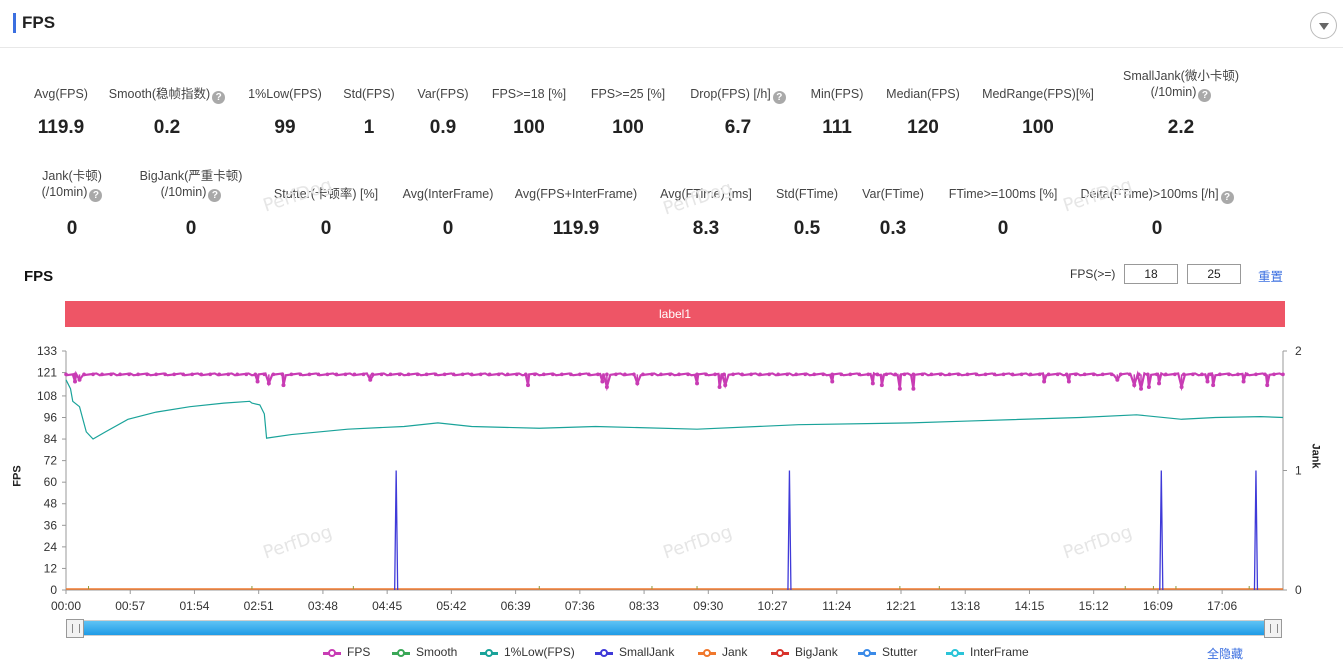 The width and height of the screenshot is (1343, 664). I want to click on threshold-low-input, so click(1151, 274).